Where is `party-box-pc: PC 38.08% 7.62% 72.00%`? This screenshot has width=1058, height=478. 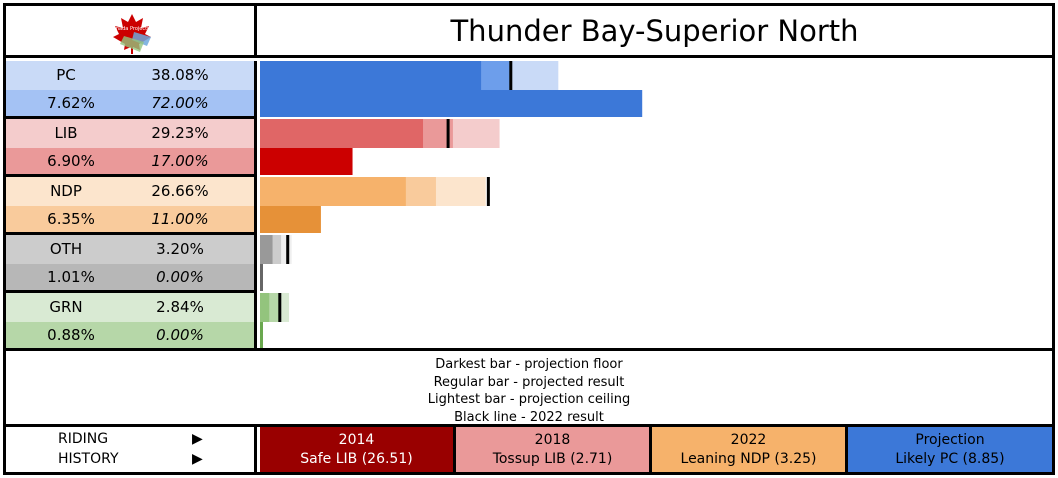 party-box-pc: PC 38.08% 7.62% 72.00% is located at coordinates (131, 90).